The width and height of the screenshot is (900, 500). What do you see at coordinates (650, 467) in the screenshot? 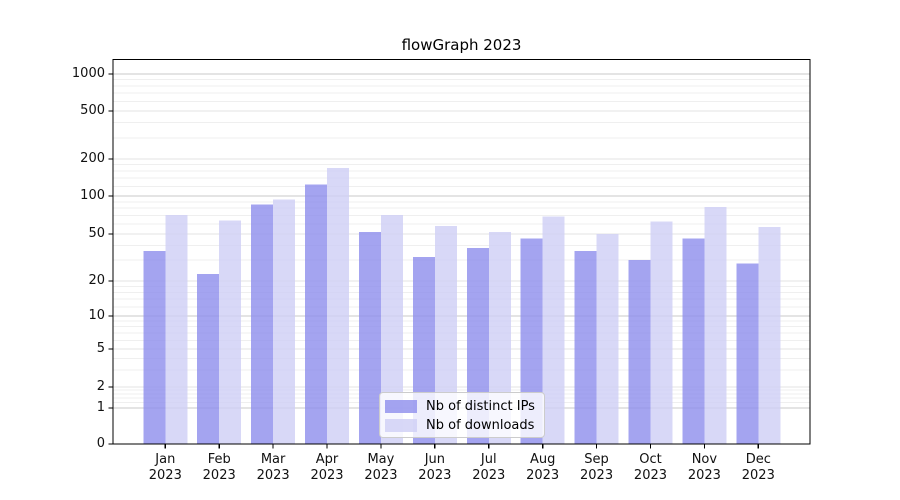
I see `xtick-label-oct: Oct 2023` at bounding box center [650, 467].